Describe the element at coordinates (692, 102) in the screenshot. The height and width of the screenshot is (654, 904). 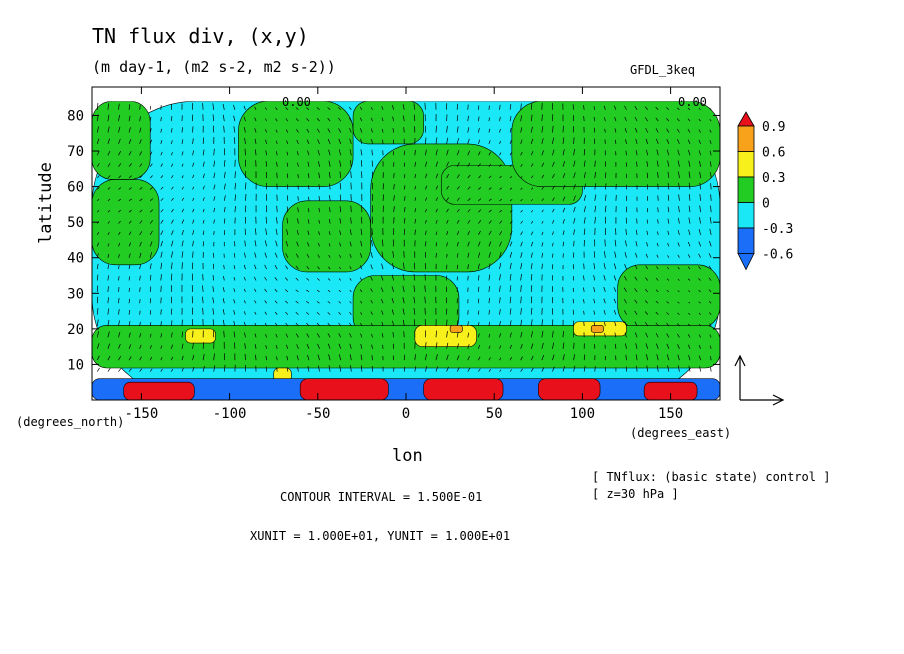
I see `contour-label: 0.00` at that location.